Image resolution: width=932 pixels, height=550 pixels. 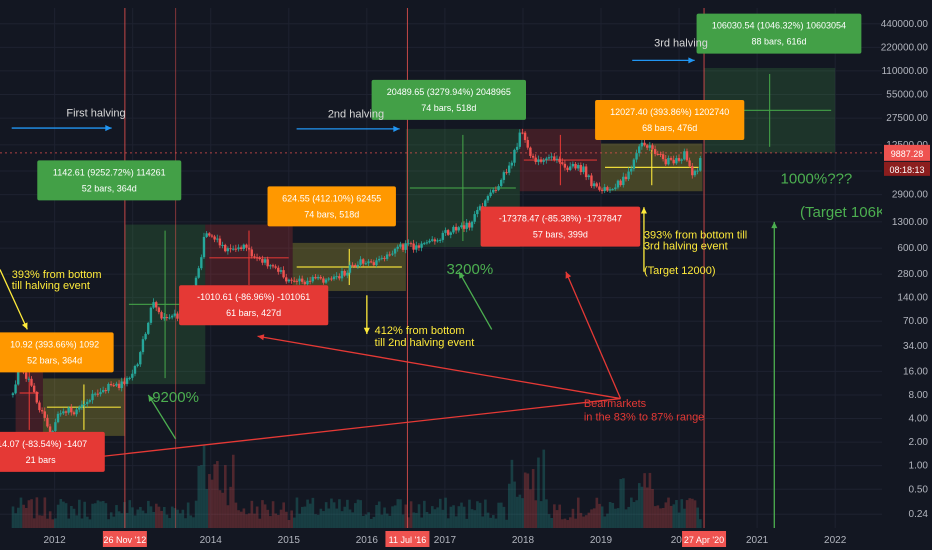 I want to click on annotation-text: in the 83% to 87% range, so click(x=644, y=417).